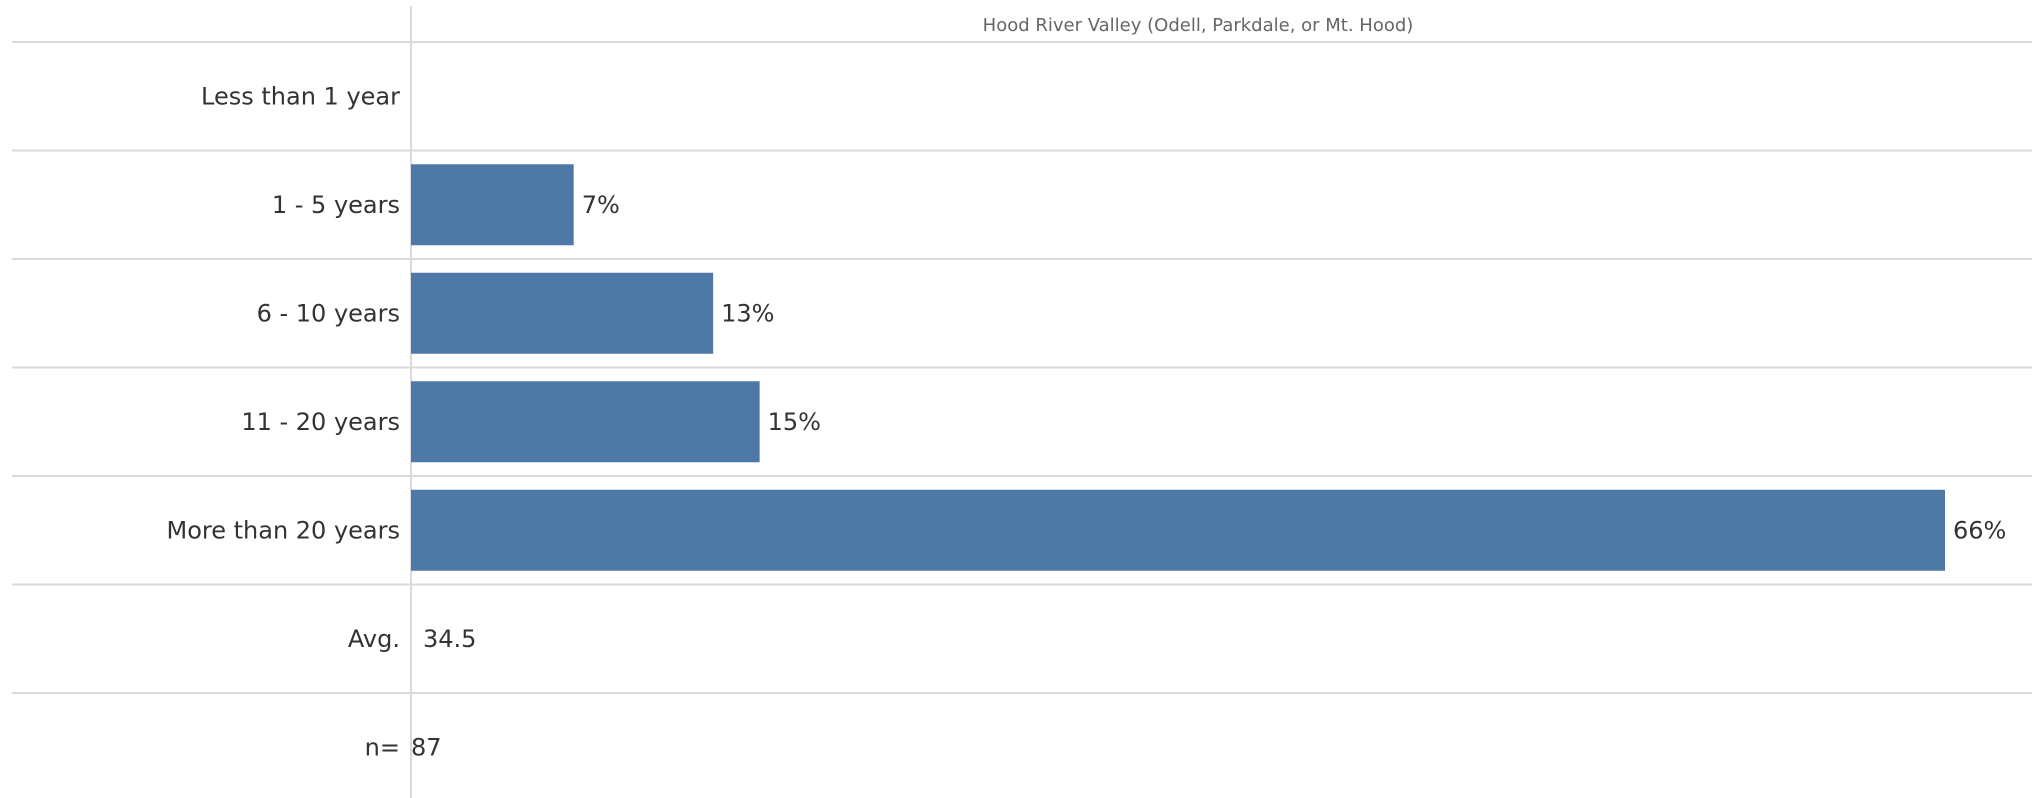  Describe the element at coordinates (382, 747) in the screenshot. I see `summary-label: n=` at that location.